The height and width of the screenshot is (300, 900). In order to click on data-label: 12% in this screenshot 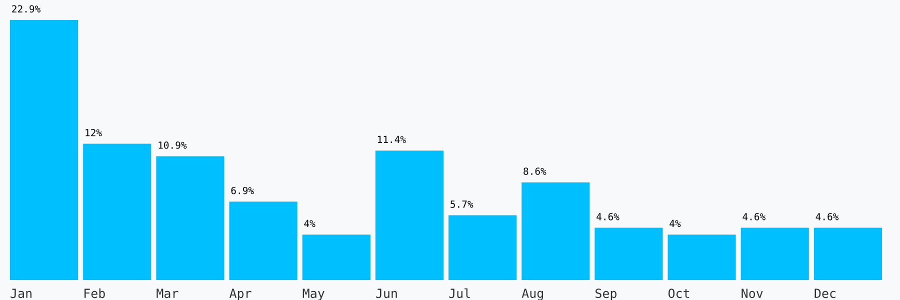, I will do `click(94, 132)`.